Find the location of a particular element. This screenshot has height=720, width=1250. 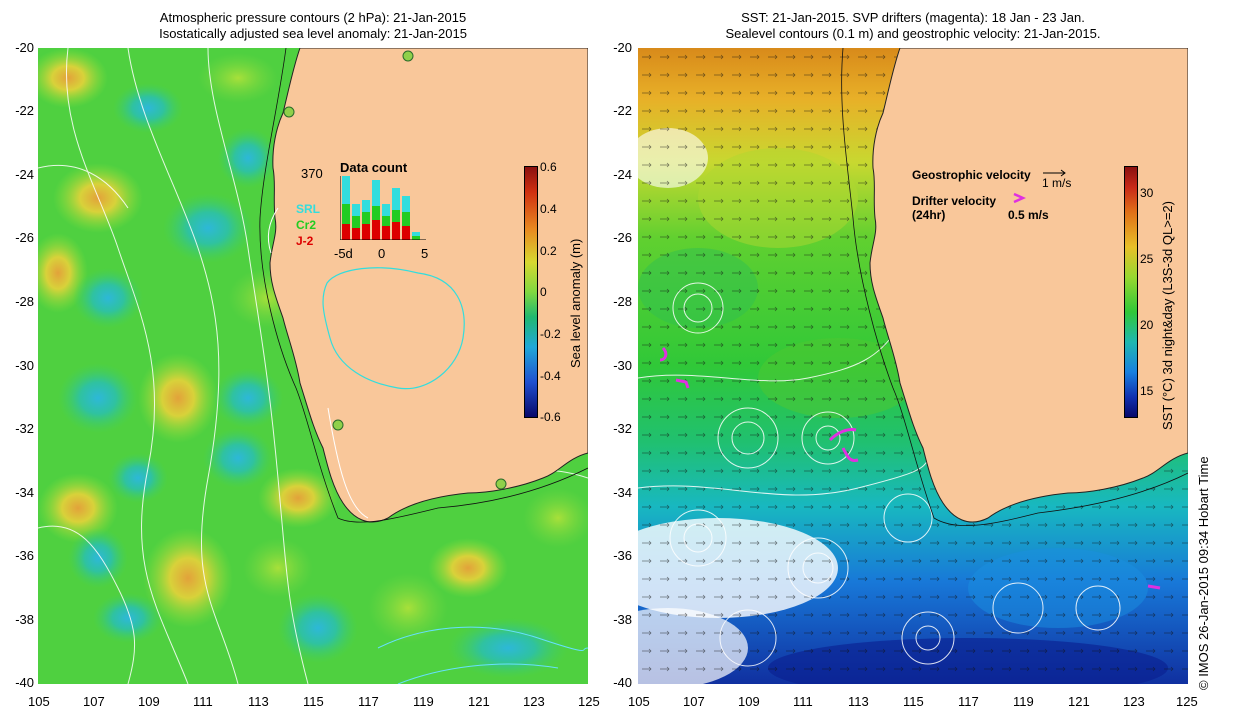

data-count-inset: 370 Data count SRL Cr2 J-2 -5d 0 5 is located at coordinates (366, 213).